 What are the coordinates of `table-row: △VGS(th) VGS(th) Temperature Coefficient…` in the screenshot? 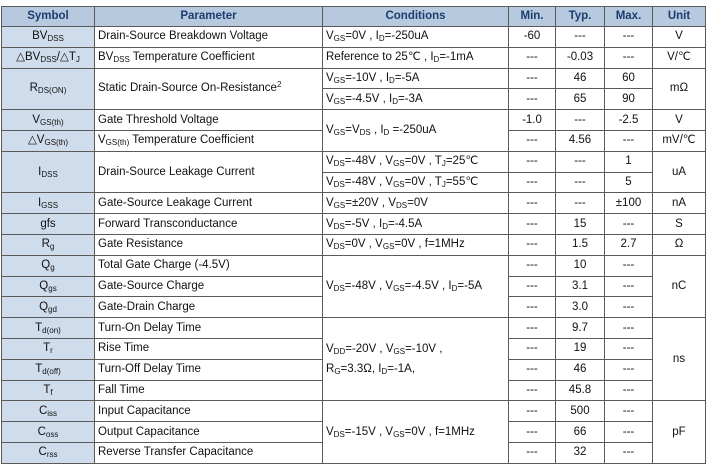 It's located at (353, 140).